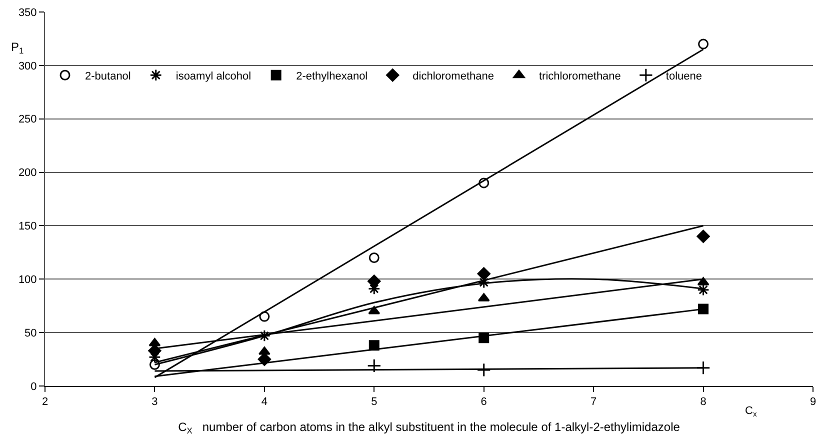 The height and width of the screenshot is (441, 821). I want to click on x-tick-label: 2, so click(45, 402).